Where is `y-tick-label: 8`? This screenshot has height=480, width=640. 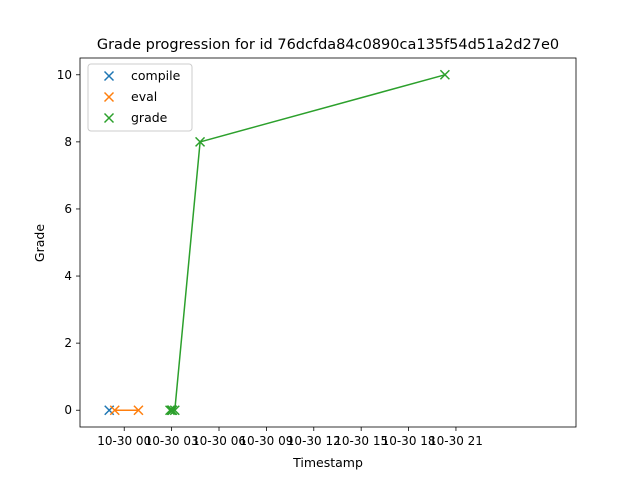 y-tick-label: 8 is located at coordinates (68, 142).